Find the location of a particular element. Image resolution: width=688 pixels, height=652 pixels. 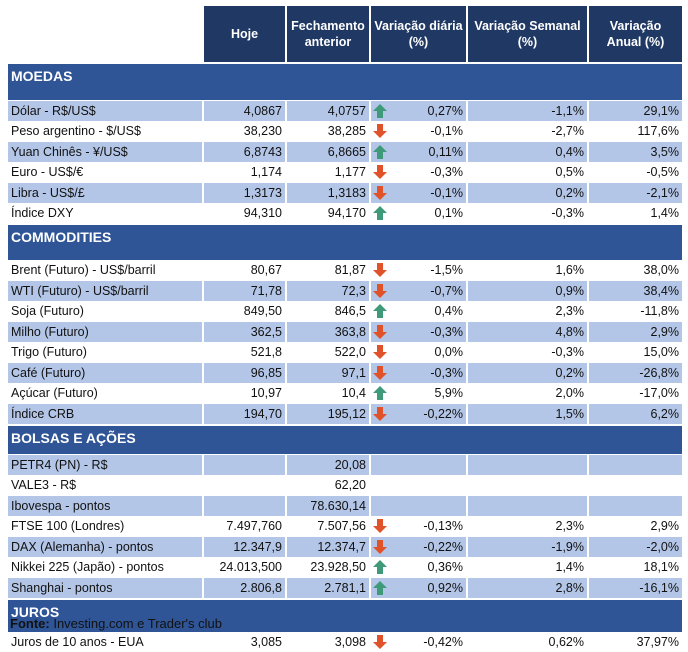

cell-ano-text: 38,4% is located at coordinates (661, 291).